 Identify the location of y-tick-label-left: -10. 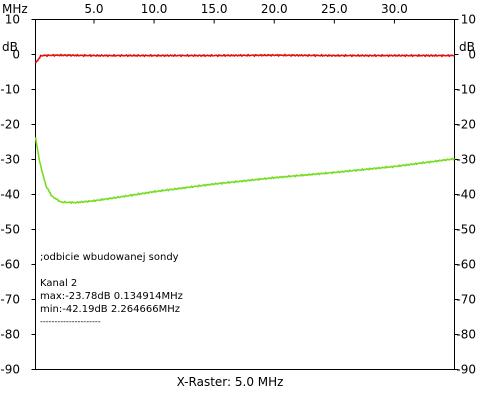
(10, 90).